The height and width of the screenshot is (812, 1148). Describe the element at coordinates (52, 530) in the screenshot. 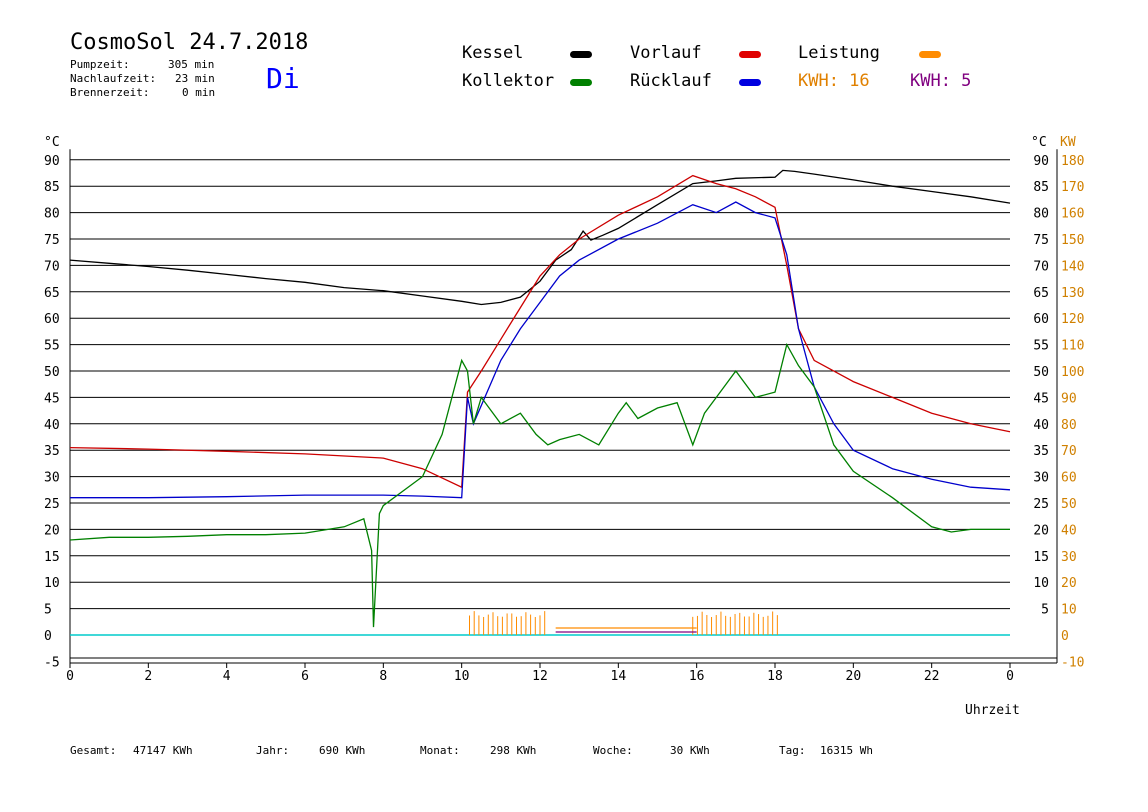

I see `y-tick-label: 20` at that location.